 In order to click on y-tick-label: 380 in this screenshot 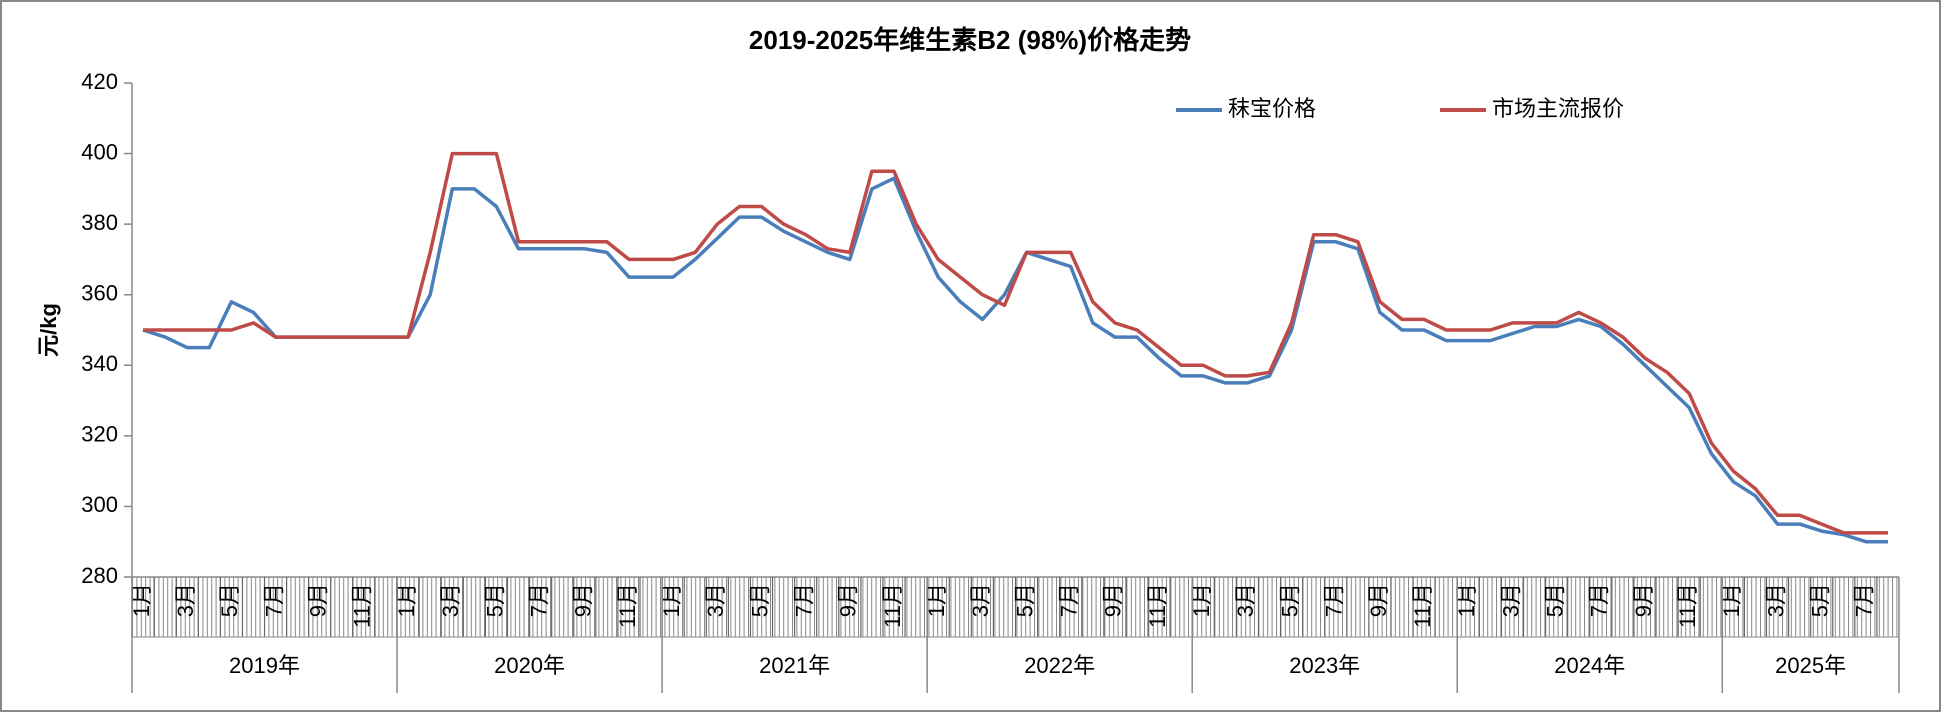, I will do `click(99, 222)`.